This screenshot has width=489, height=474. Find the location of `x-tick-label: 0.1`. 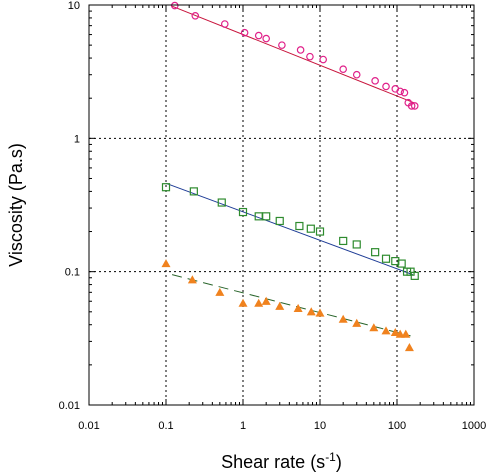

x-tick-label: 0.1 is located at coordinates (165, 426).